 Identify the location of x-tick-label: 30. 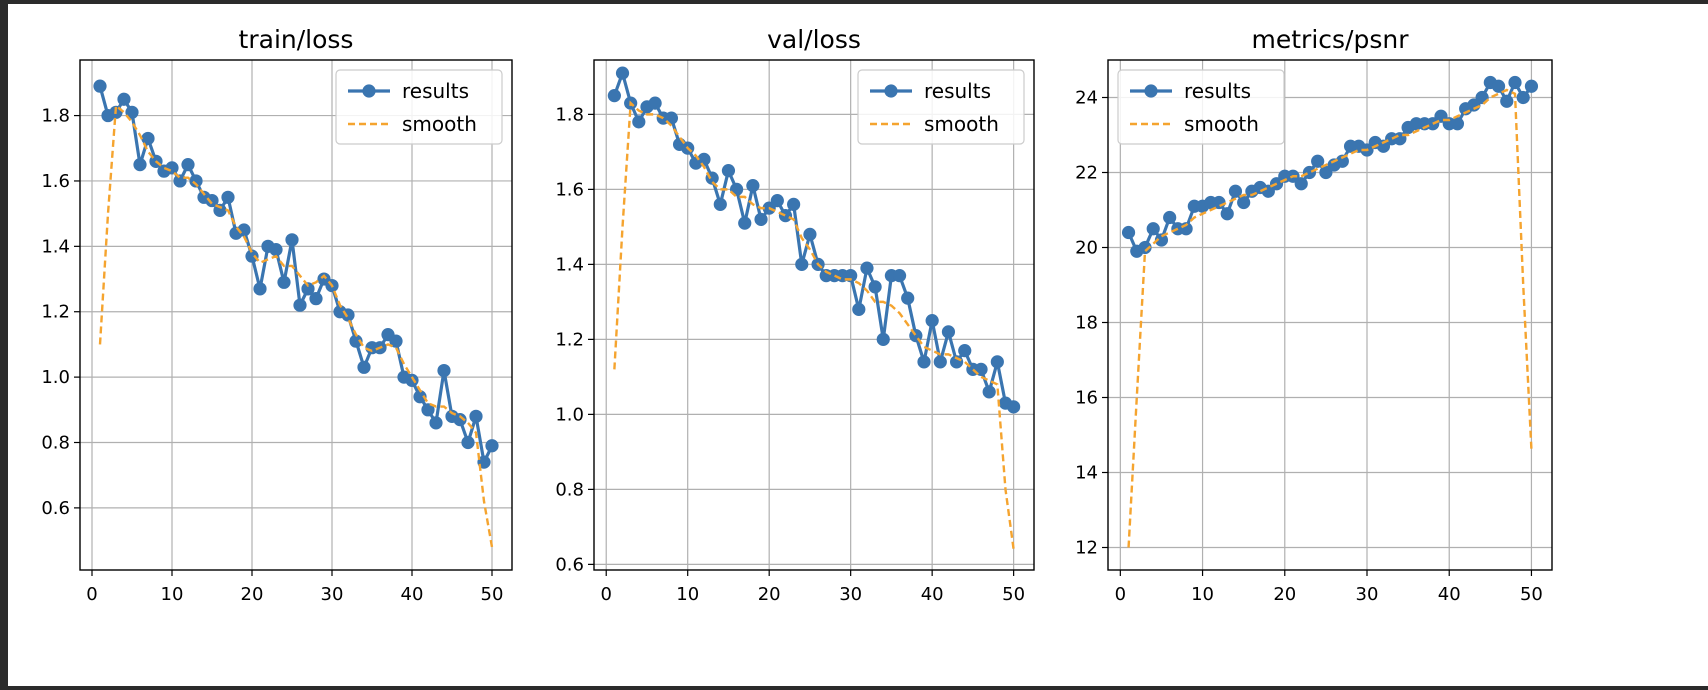
(850, 594).